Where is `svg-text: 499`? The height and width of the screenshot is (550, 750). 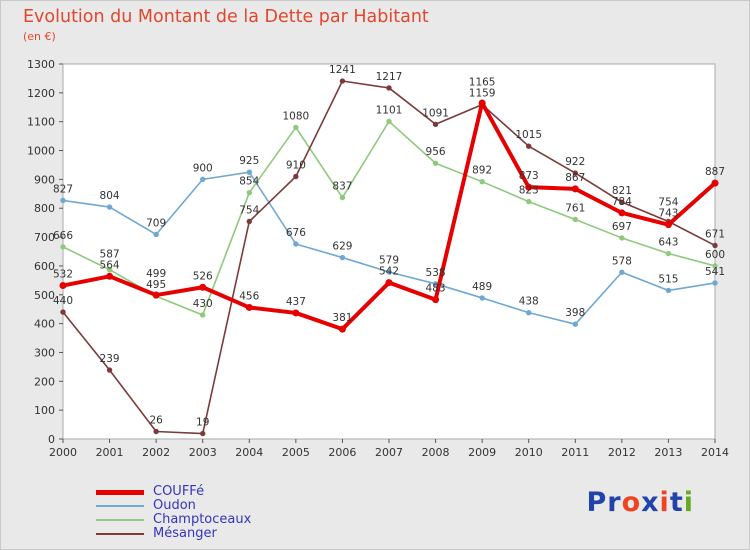
svg-text: 499 is located at coordinates (156, 274).